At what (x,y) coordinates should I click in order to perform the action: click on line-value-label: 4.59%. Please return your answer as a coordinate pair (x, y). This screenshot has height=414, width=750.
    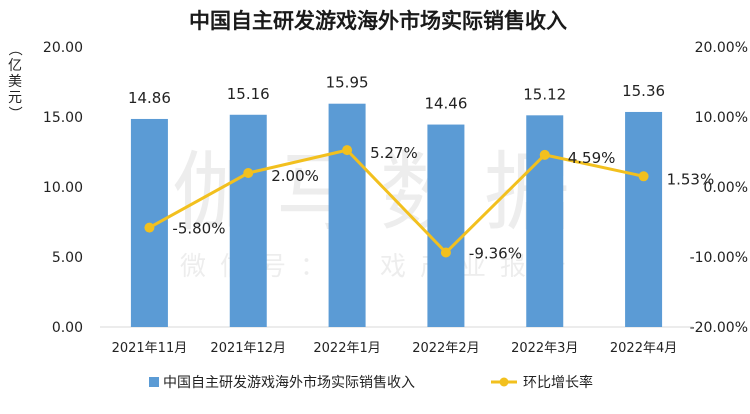
    Looking at the image, I should click on (592, 158).